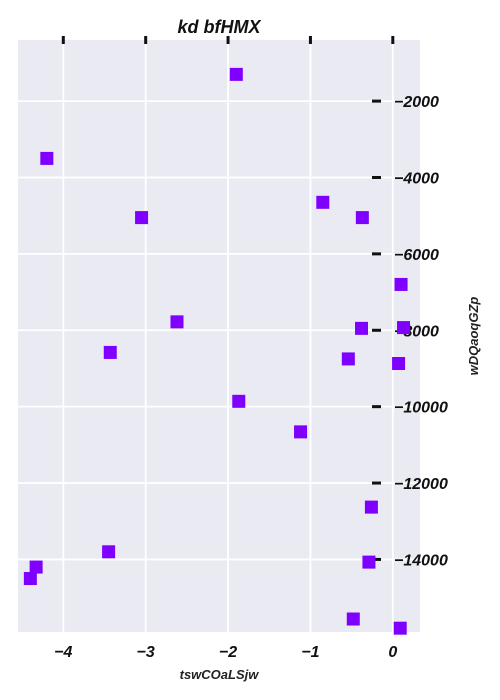 This screenshot has width=500, height=700. Describe the element at coordinates (421, 484) in the screenshot. I see `y-tick-label: −12000` at that location.